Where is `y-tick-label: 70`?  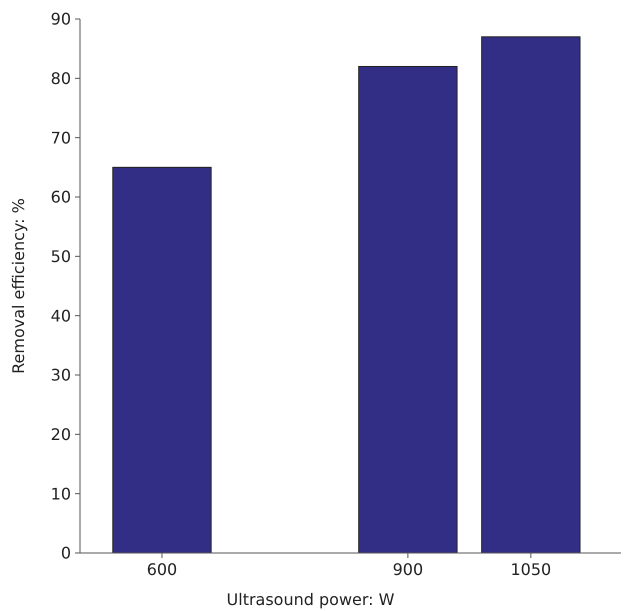 y-tick-label: 70 is located at coordinates (60, 138).